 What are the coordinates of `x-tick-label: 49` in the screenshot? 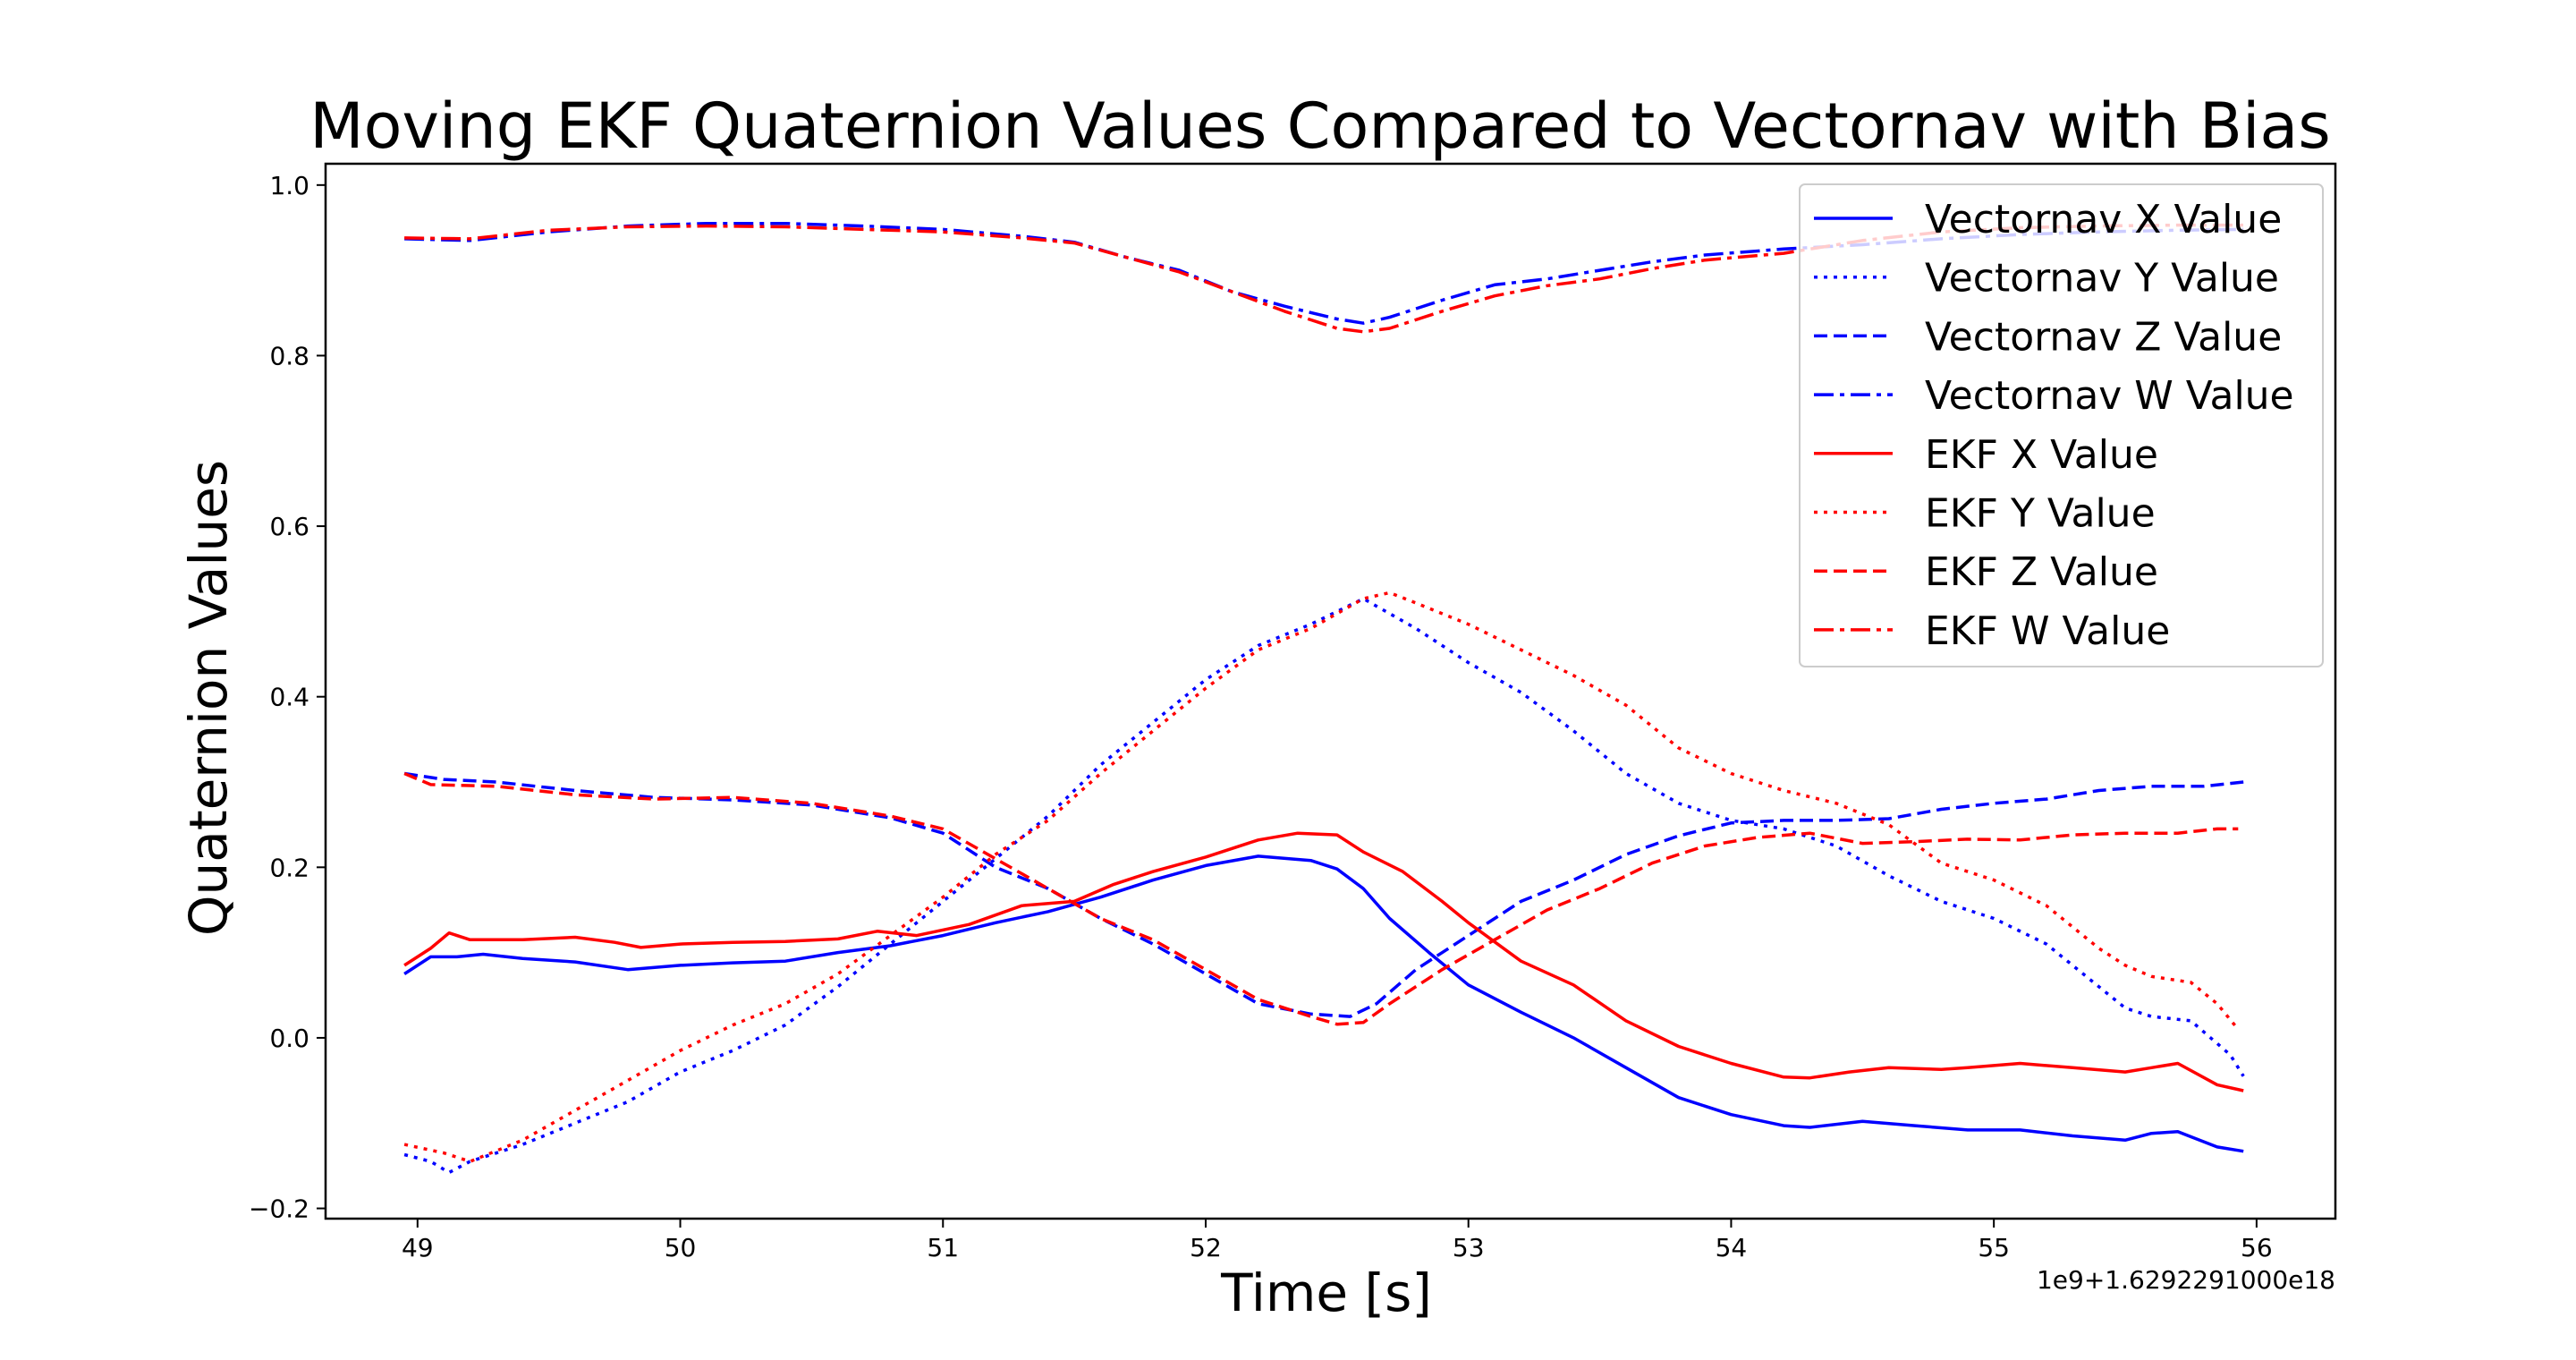 It's located at (418, 1247).